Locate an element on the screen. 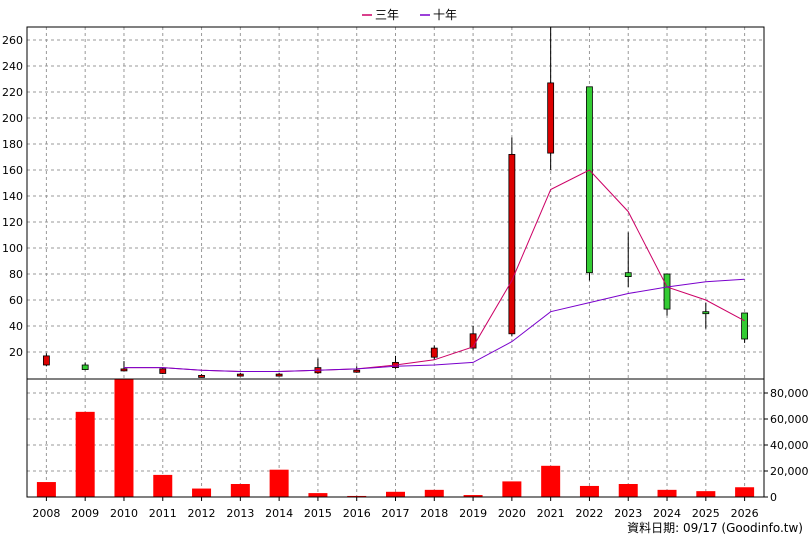 Image resolution: width=808 pixels, height=544 pixels. volume-tick-label: 60,000 is located at coordinates (789, 419).